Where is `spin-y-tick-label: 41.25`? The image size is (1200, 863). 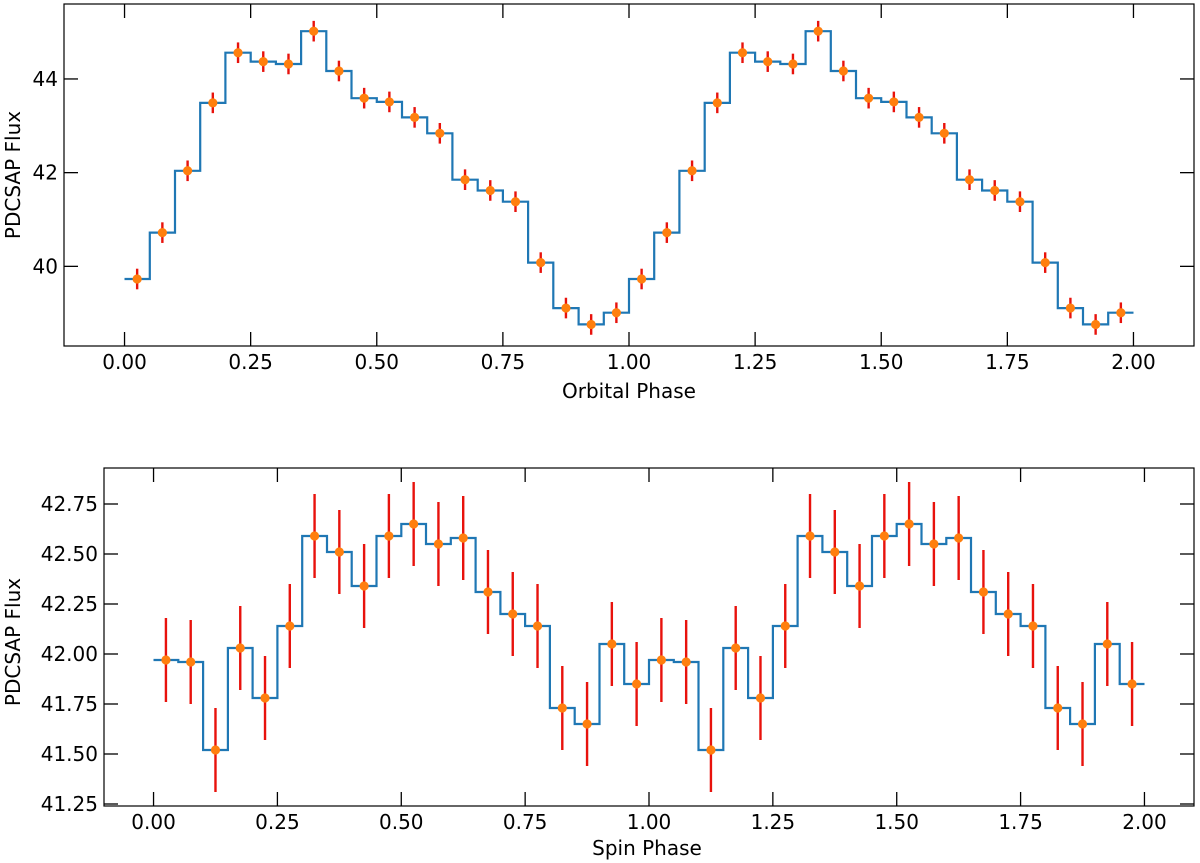
spin-y-tick-label: 41.25 is located at coordinates (69, 804).